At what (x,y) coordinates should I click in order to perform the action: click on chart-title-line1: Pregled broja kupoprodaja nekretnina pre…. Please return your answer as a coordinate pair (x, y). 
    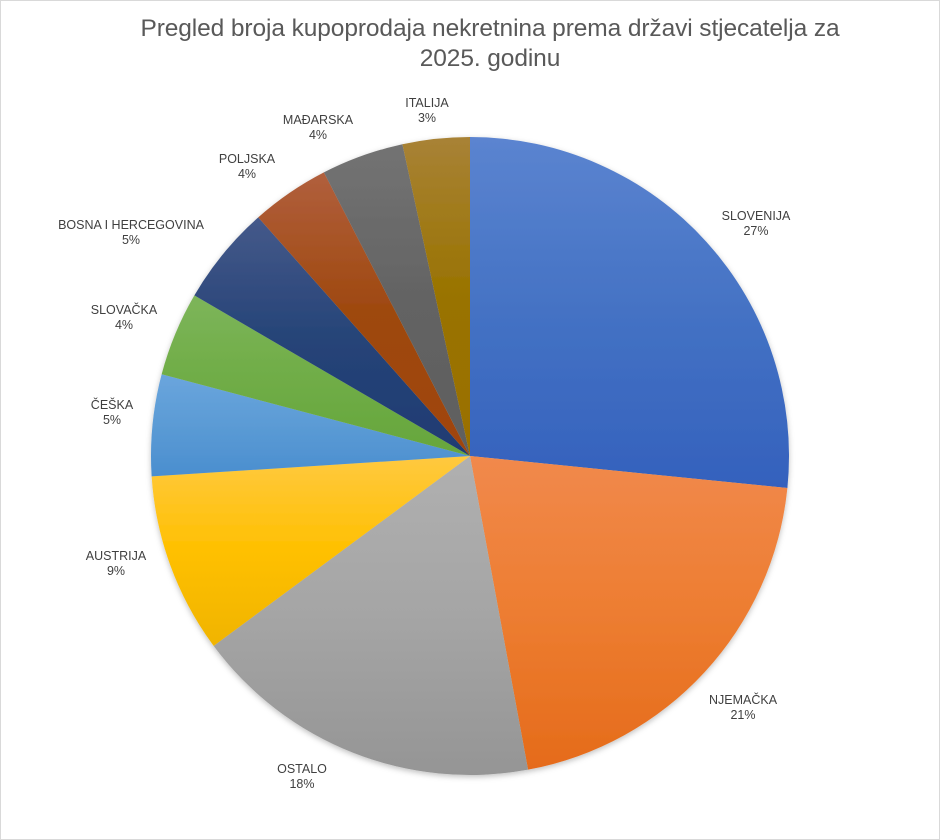
    Looking at the image, I should click on (490, 28).